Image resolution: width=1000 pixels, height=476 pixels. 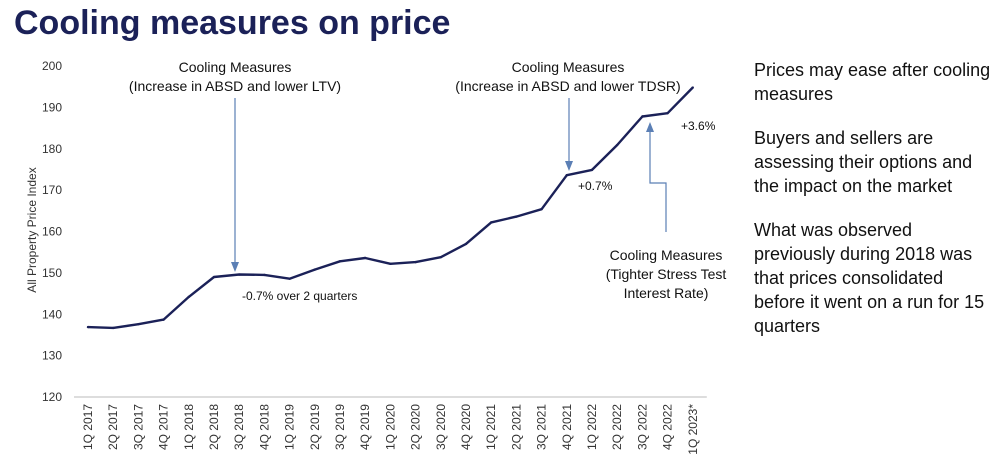 I want to click on x-tick-label: 3Q 2018, so click(x=239, y=427).